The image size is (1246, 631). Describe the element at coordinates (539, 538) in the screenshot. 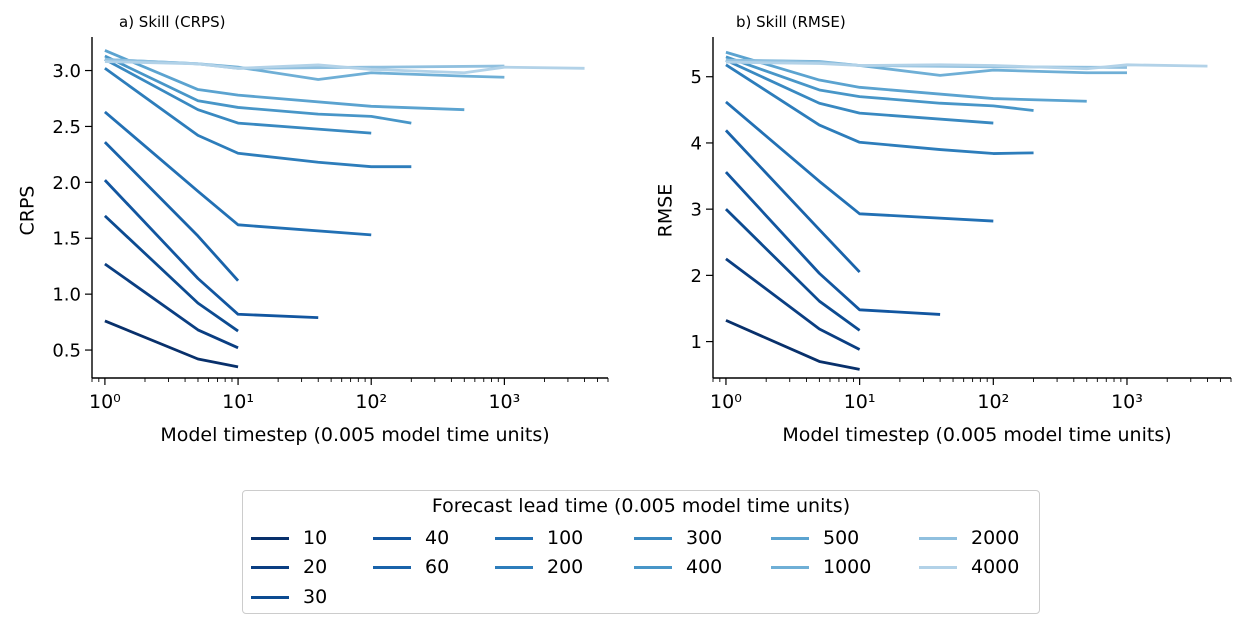

I see `legend-item-100: 100` at that location.